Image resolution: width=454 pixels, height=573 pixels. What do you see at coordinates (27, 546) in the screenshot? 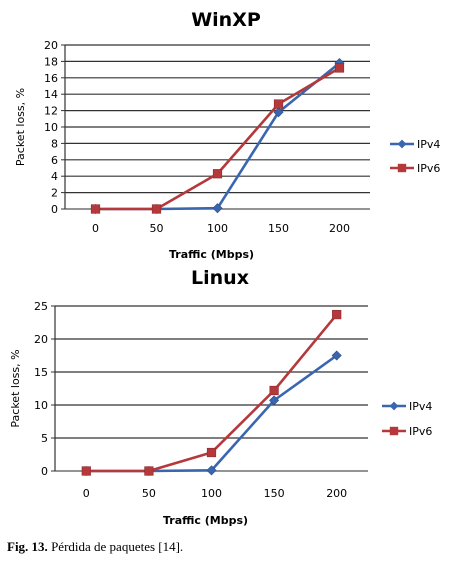
I see `caption-label: Fig. 13.` at bounding box center [27, 546].